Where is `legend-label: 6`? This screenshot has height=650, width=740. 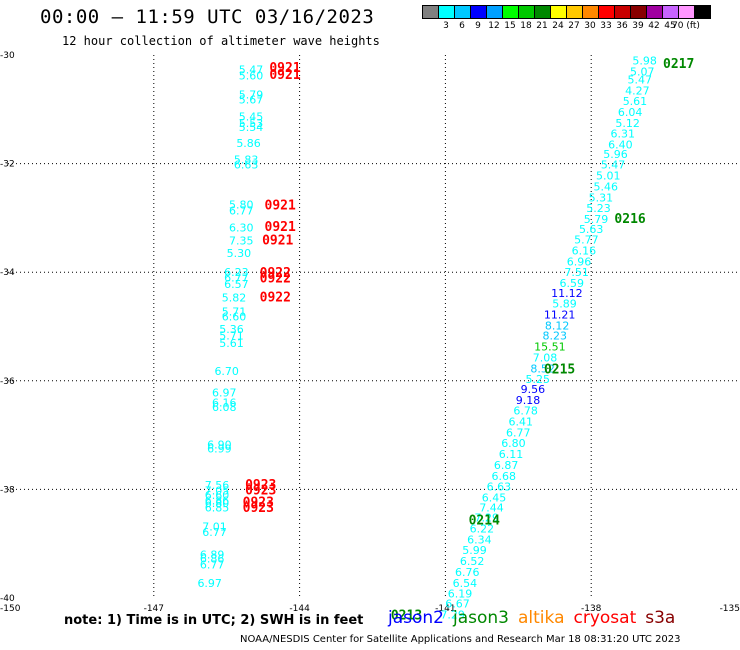
legend-label: 6 is located at coordinates (462, 26).